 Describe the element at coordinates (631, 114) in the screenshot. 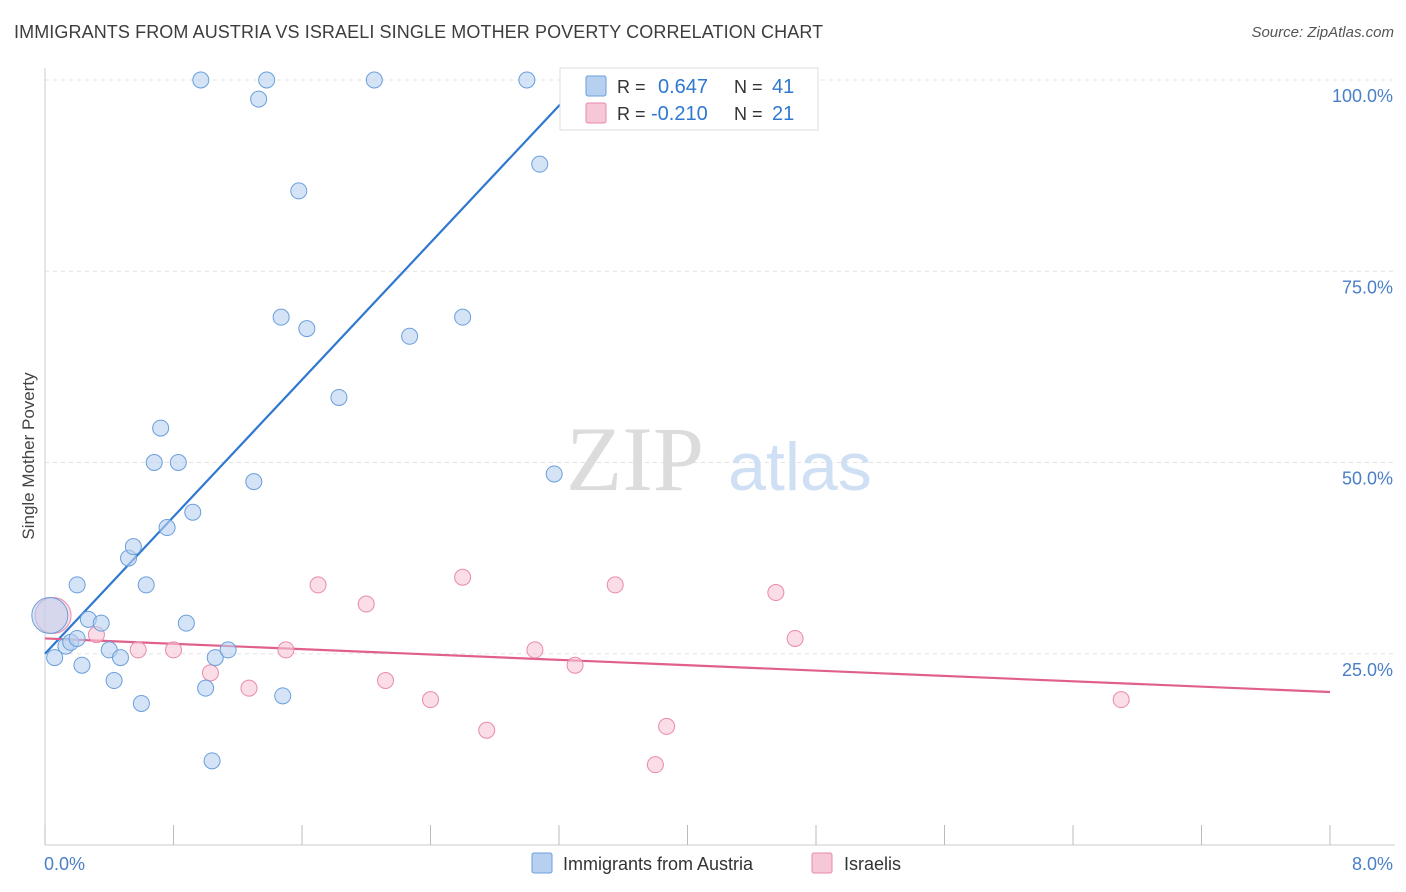

I see `legend-r-label-2: R =` at that location.